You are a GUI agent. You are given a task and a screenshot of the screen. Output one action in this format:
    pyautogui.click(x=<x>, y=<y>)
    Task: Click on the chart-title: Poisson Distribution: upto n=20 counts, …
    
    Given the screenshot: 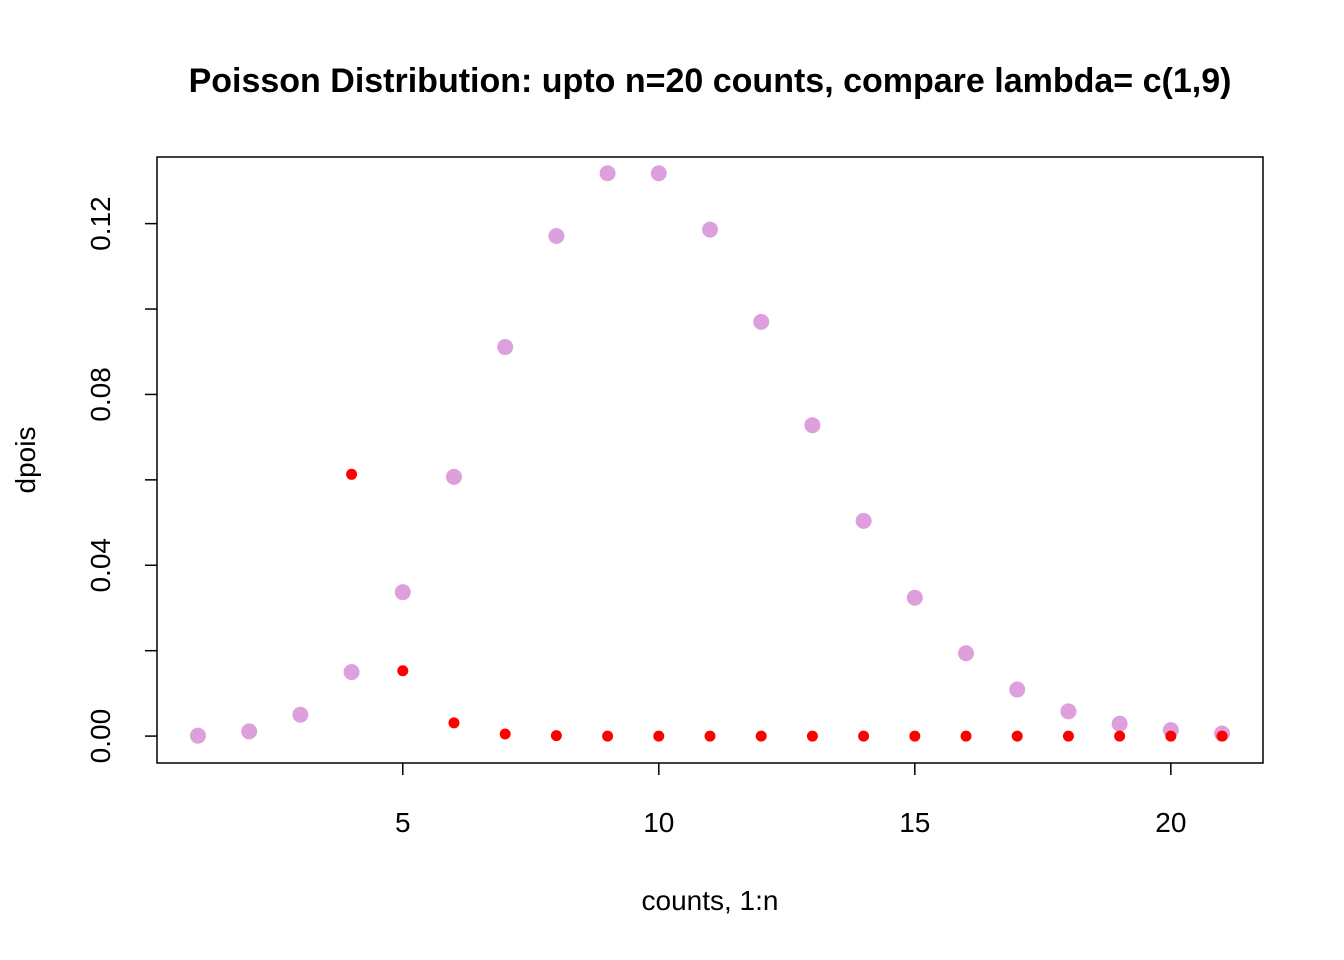 What is the action you would take?
    pyautogui.click(x=710, y=81)
    